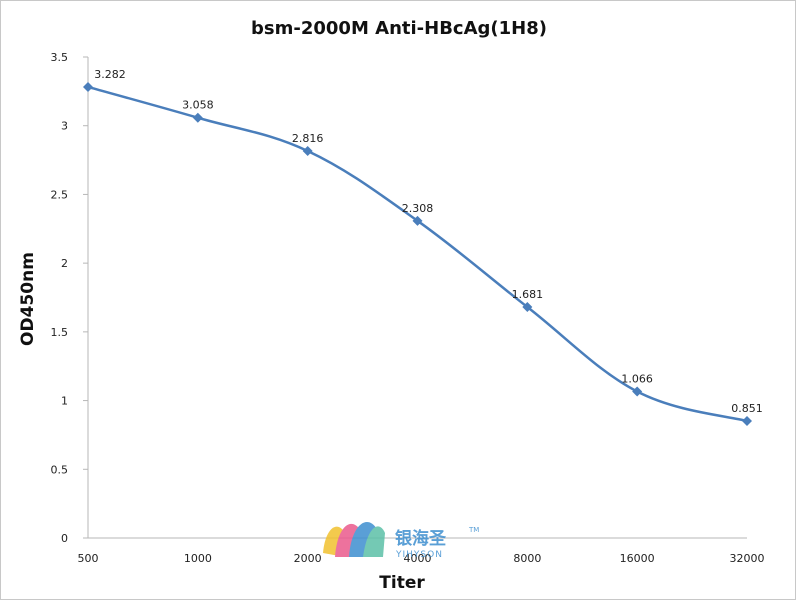 This screenshot has height=601, width=796. Describe the element at coordinates (402, 583) in the screenshot. I see `x-axis-title: Titer` at that location.